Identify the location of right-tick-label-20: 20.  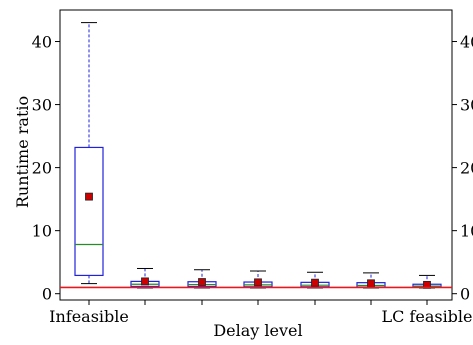
(466, 168).